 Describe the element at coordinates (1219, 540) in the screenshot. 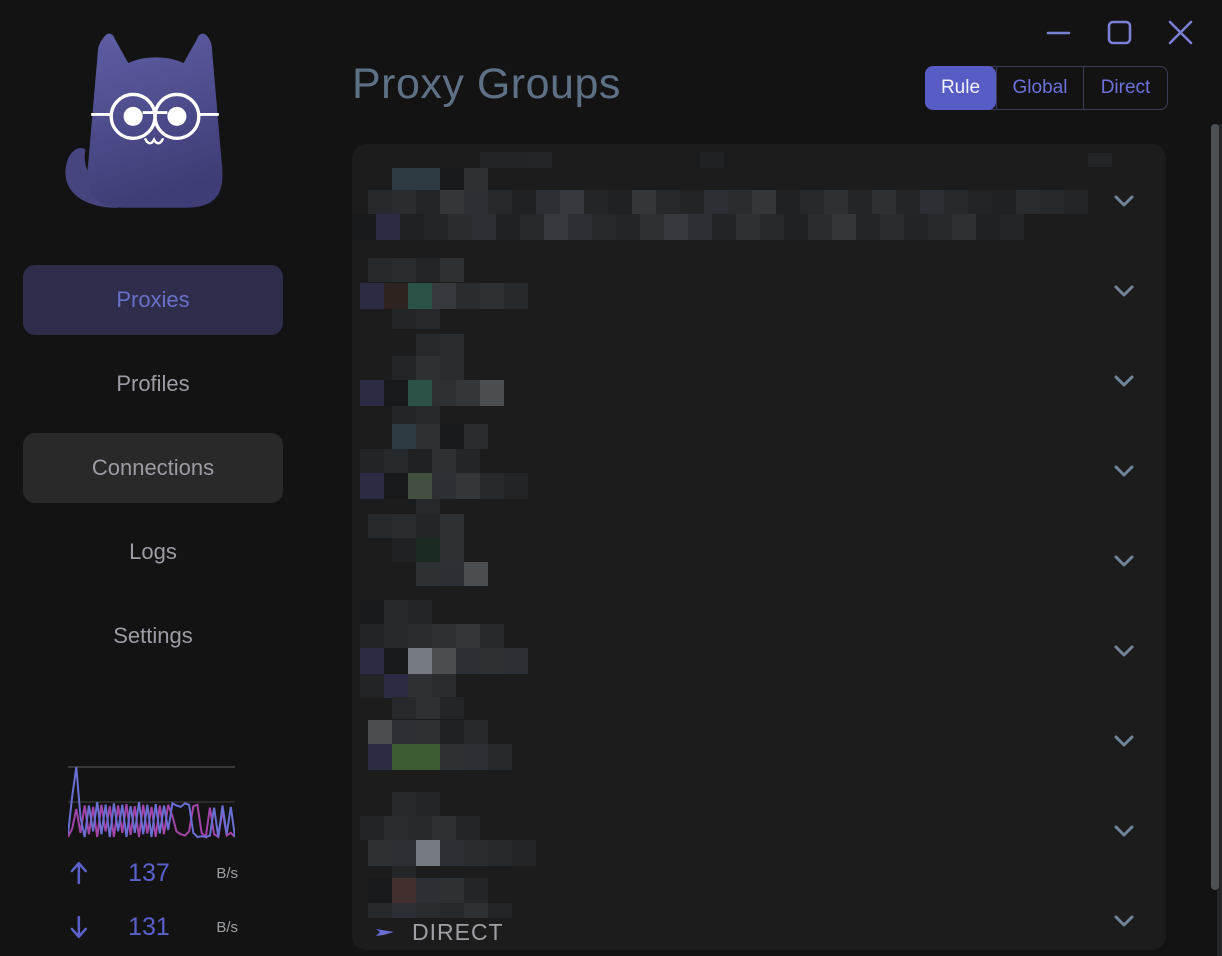

I see `scrollbar-track` at that location.